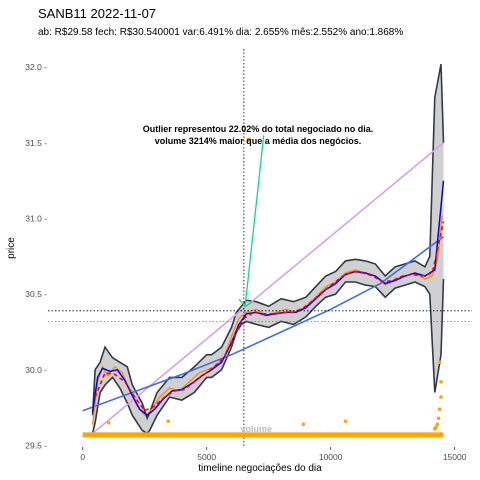 Image resolution: width=480 pixels, height=480 pixels. What do you see at coordinates (36, 294) in the screenshot?
I see `y-tick-label: 30.5 -` at bounding box center [36, 294].